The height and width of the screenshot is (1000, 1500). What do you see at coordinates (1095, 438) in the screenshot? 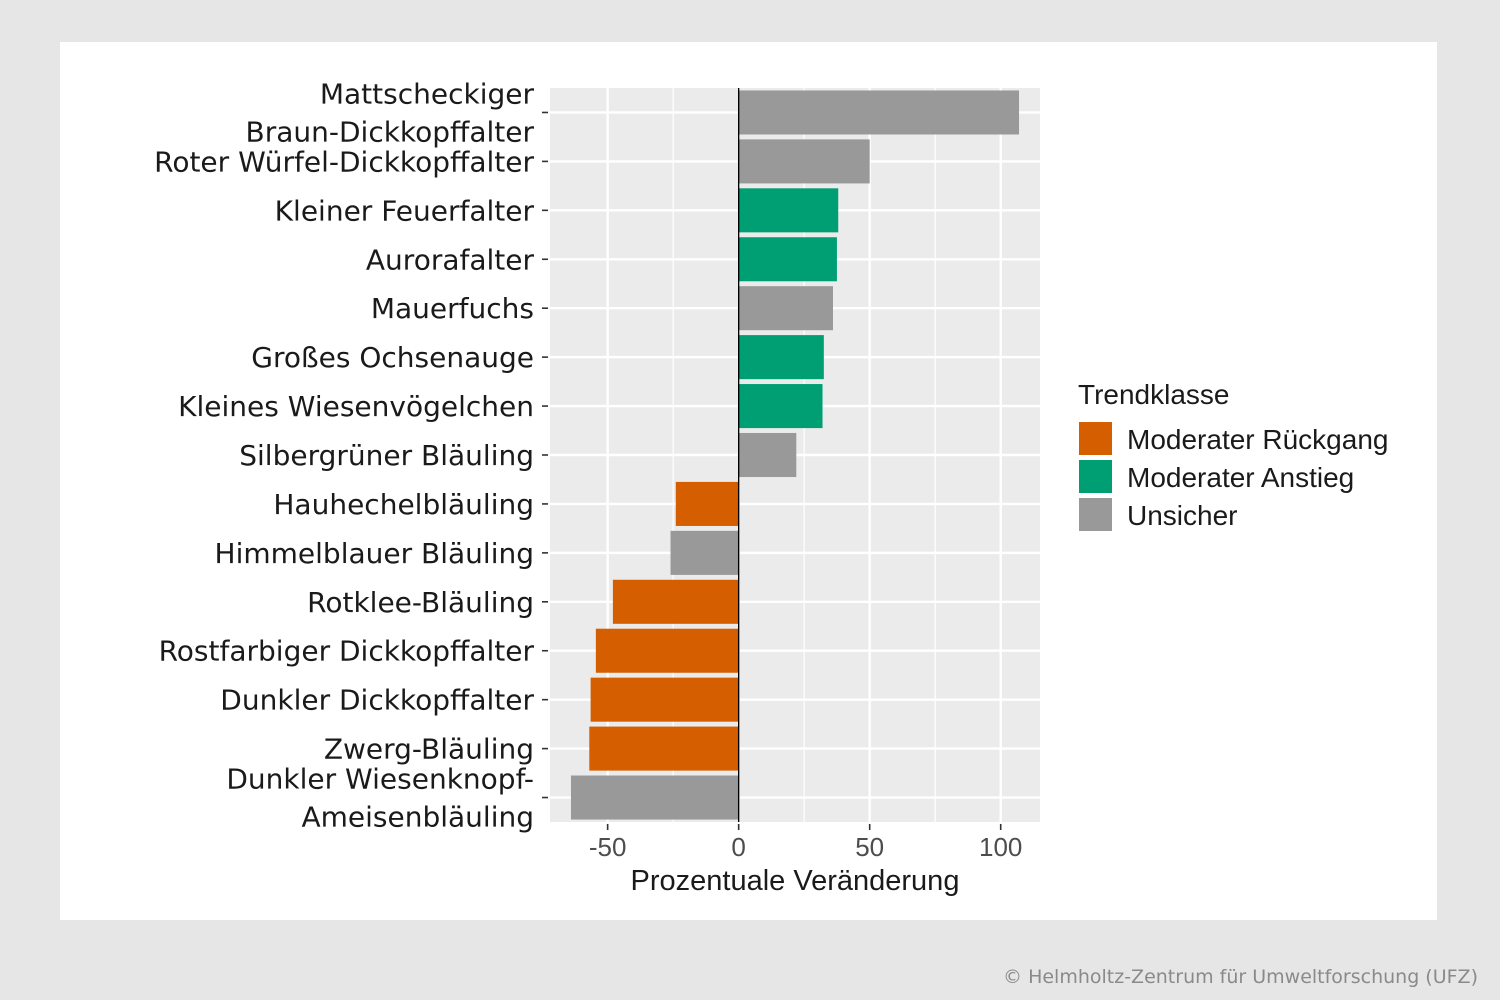
I see `legend-key-rueckgang` at bounding box center [1095, 438].